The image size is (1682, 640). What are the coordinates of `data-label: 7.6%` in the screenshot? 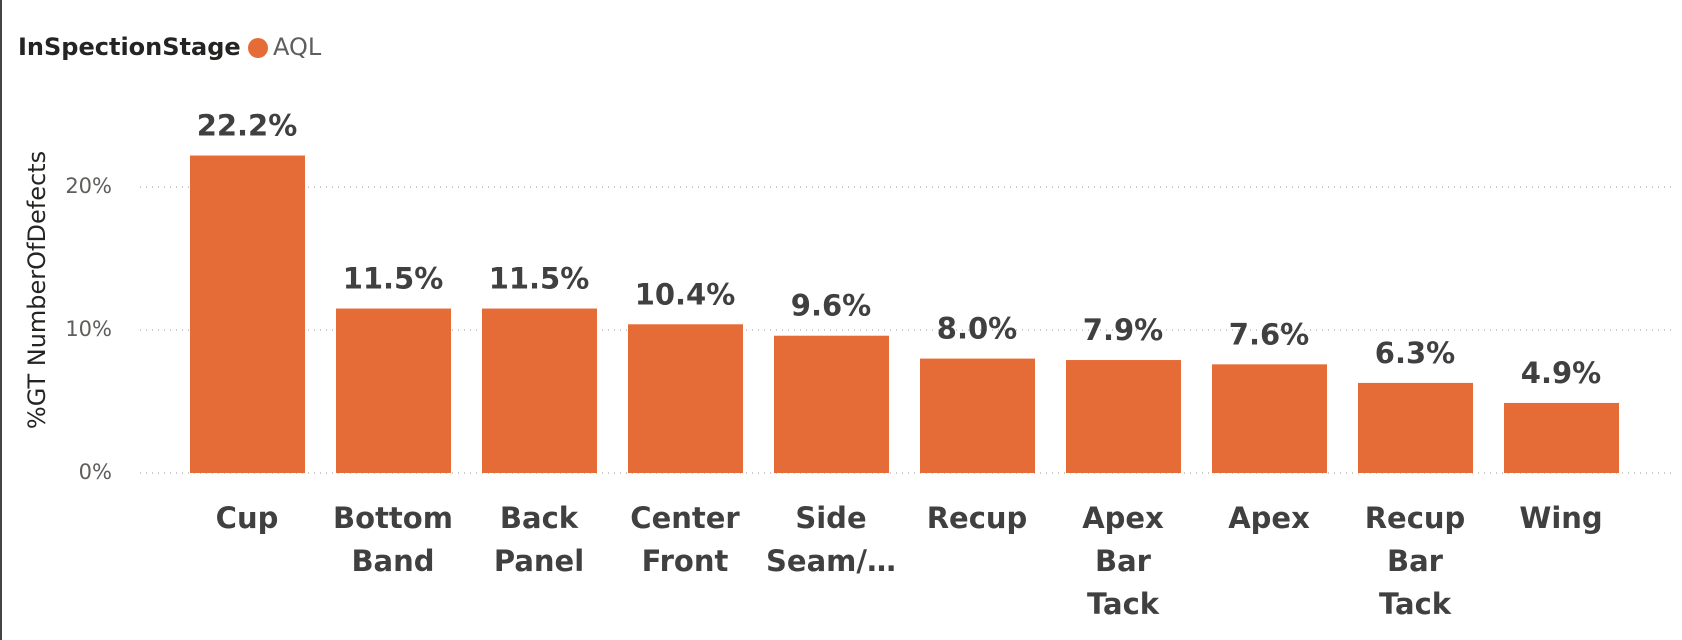 It's located at (1269, 334).